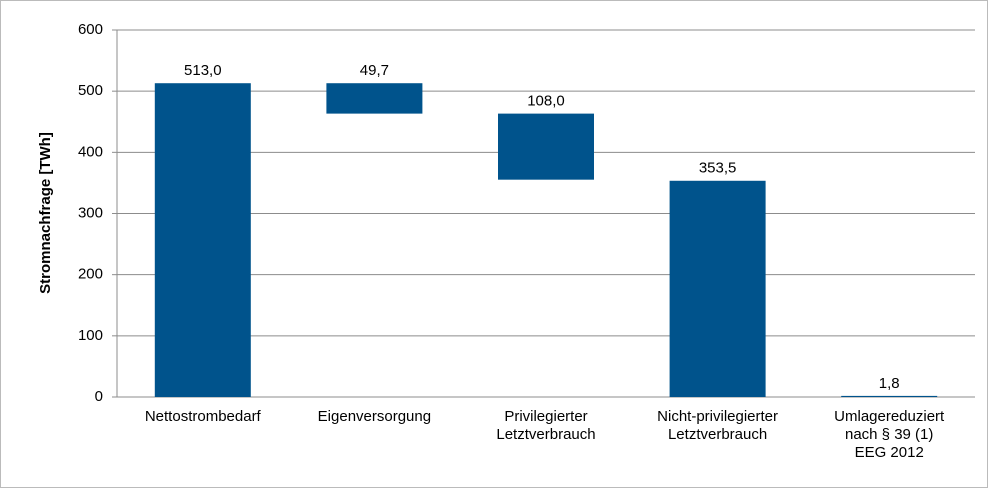 The image size is (988, 488). Describe the element at coordinates (90, 151) in the screenshot. I see `y-tick-label: 400` at that location.